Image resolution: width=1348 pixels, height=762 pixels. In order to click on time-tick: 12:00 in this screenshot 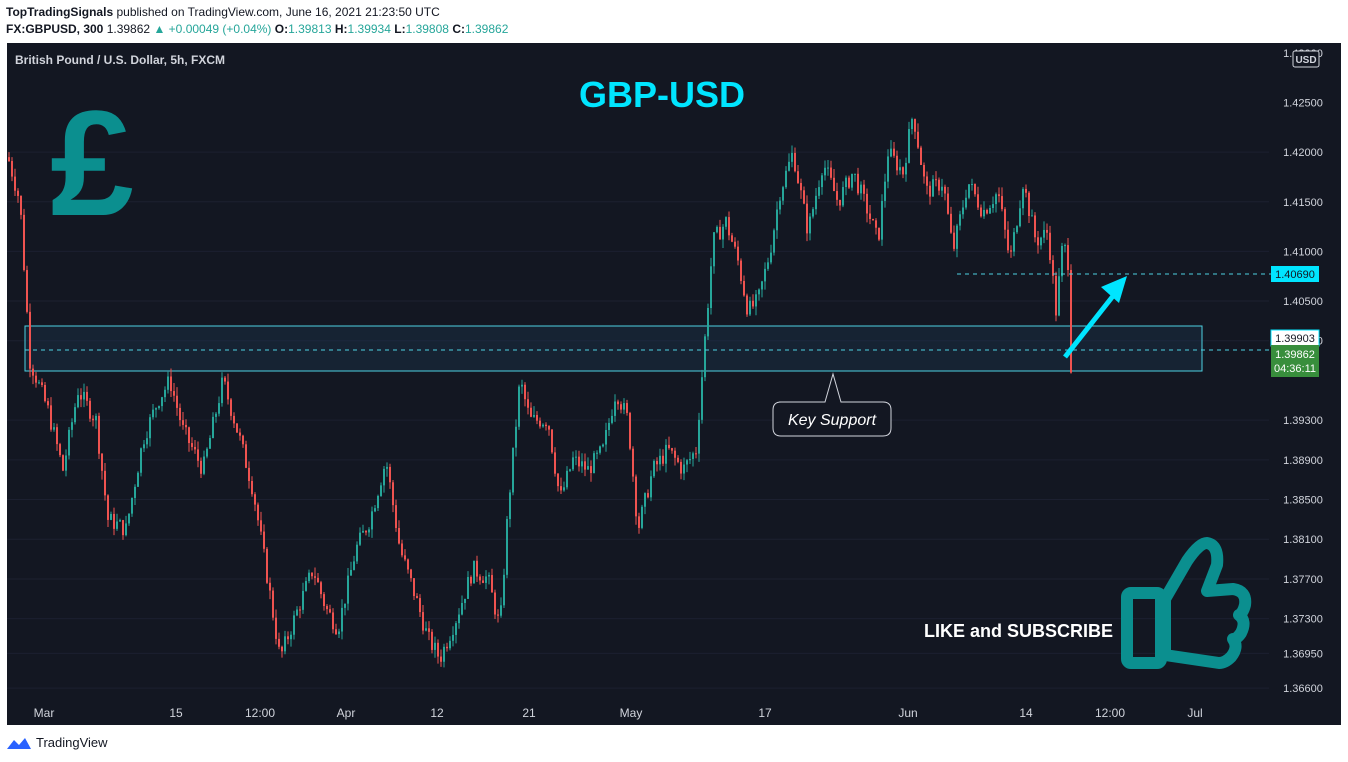, I will do `click(260, 713)`.